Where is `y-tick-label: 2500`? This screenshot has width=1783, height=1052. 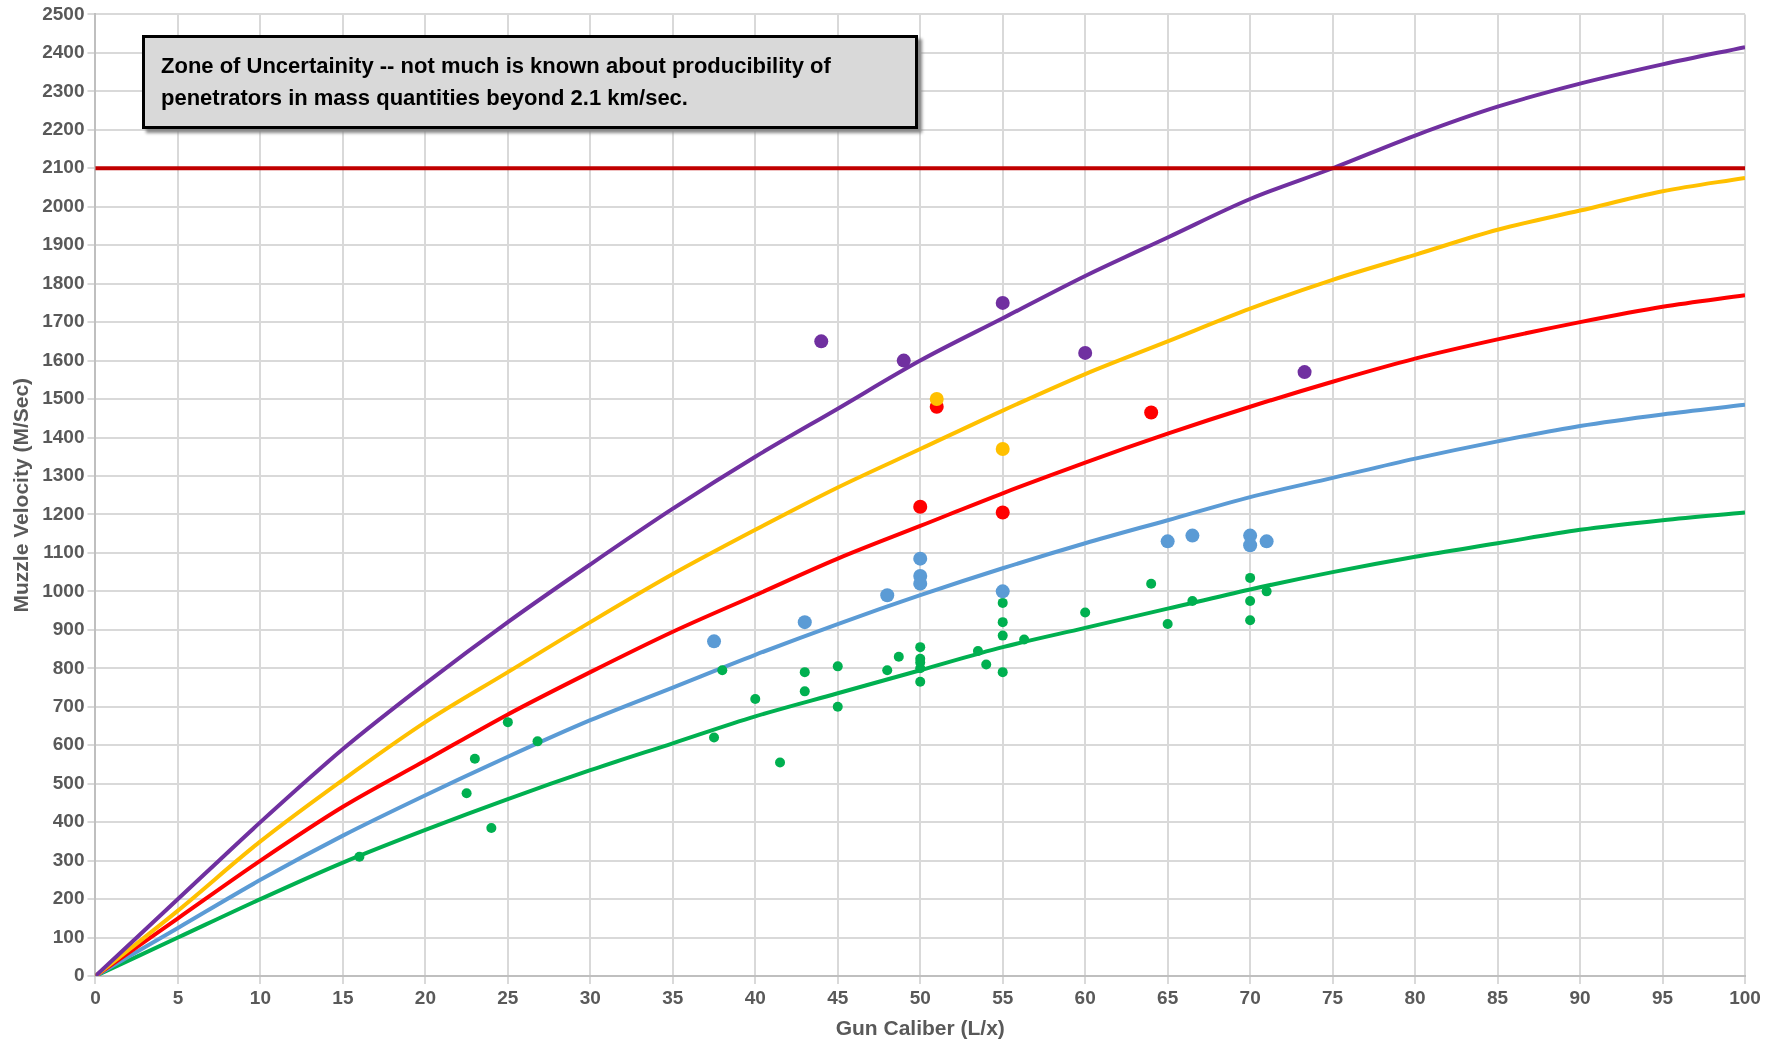
y-tick-label: 2500 is located at coordinates (63, 13).